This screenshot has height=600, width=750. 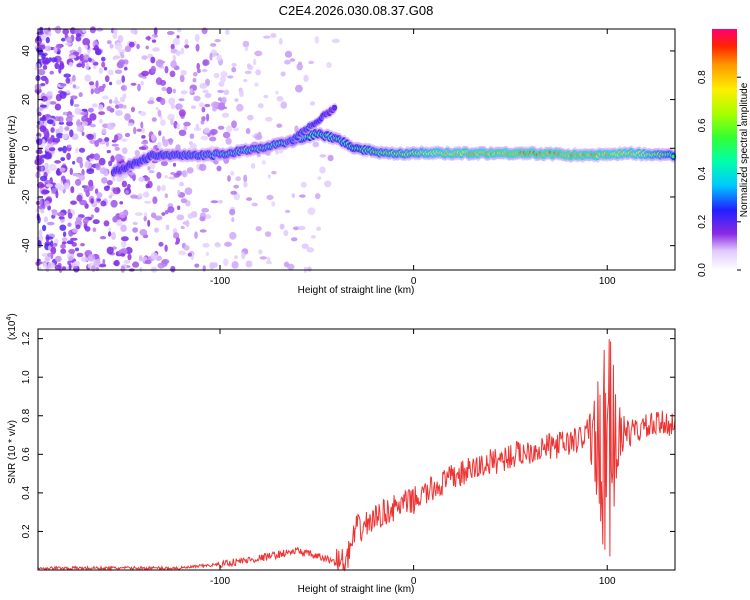 What do you see at coordinates (26, 338) in the screenshot?
I see `snr-y-tick-label: 1.2` at bounding box center [26, 338].